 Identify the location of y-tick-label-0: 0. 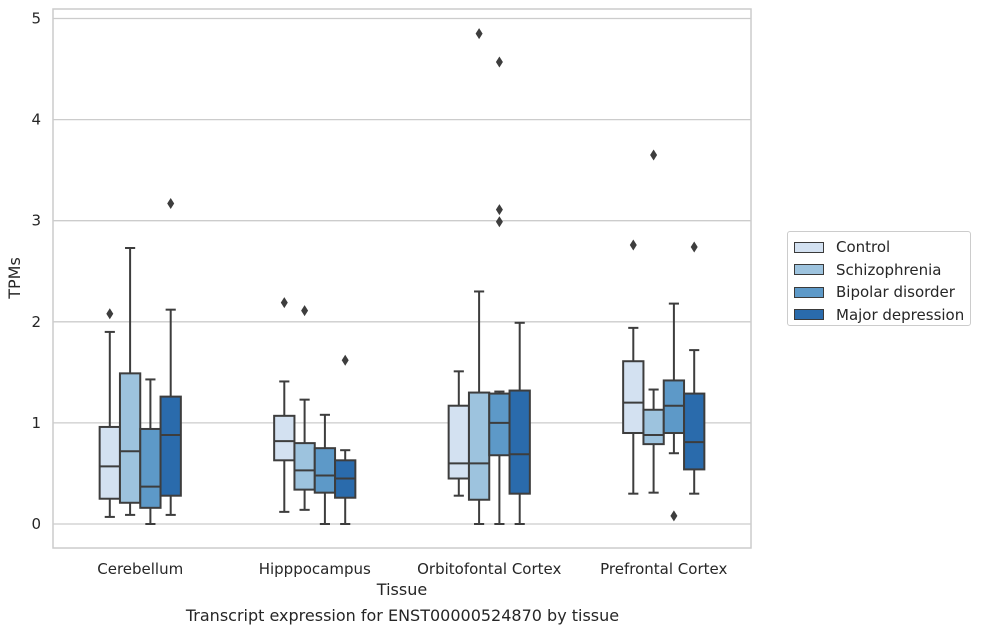
(36, 524).